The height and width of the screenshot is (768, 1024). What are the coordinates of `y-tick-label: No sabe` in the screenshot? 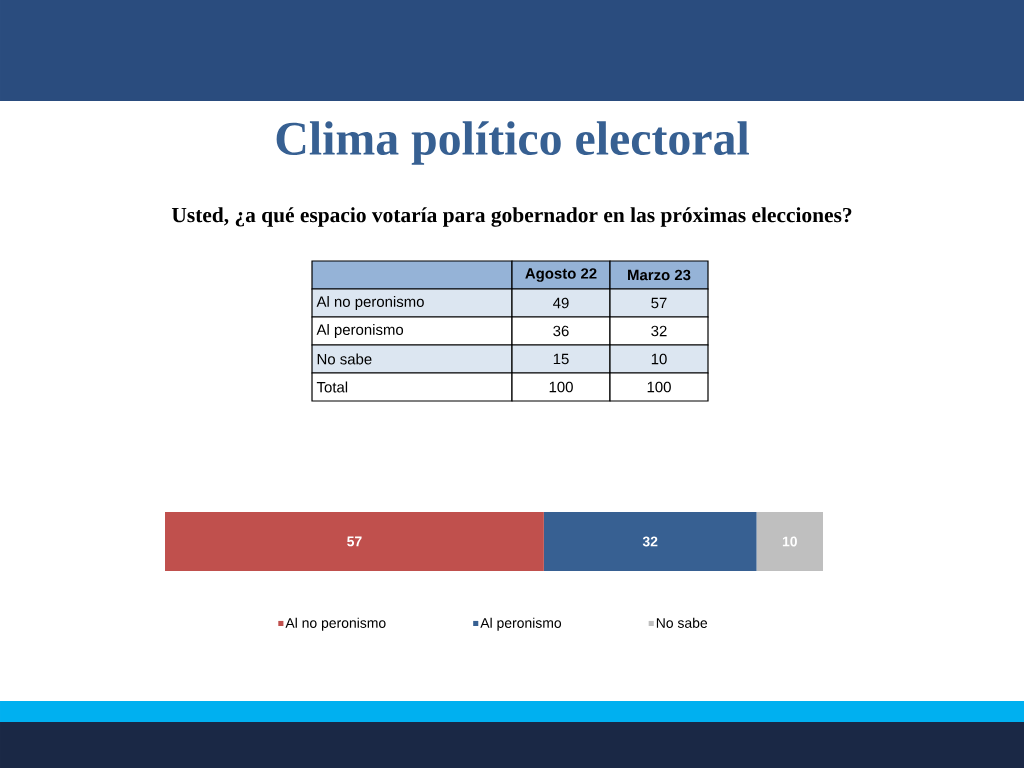 It's located at (344, 359).